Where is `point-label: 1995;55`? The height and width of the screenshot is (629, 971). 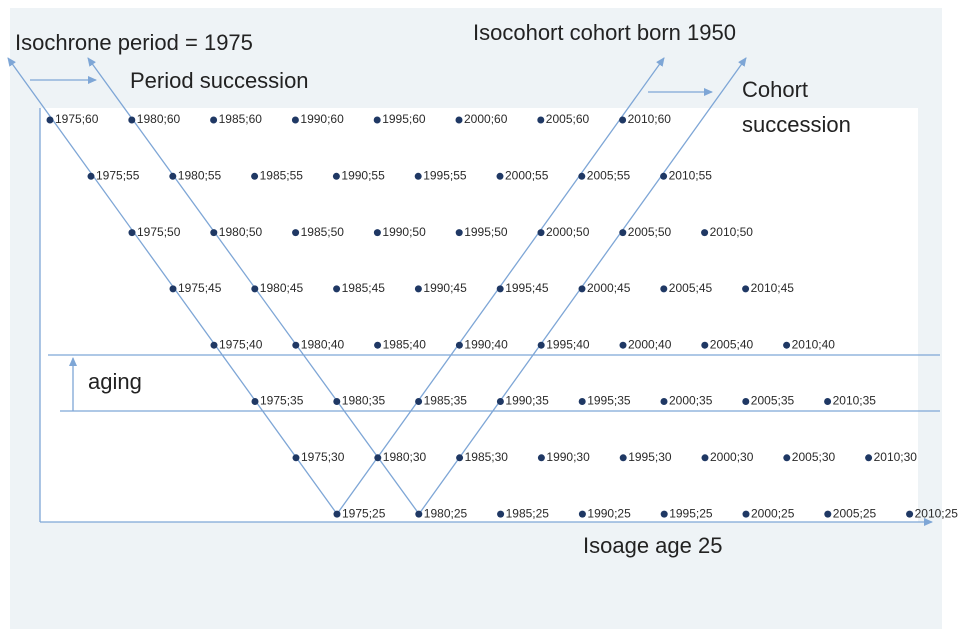
point-label: 1995;55 is located at coordinates (445, 175).